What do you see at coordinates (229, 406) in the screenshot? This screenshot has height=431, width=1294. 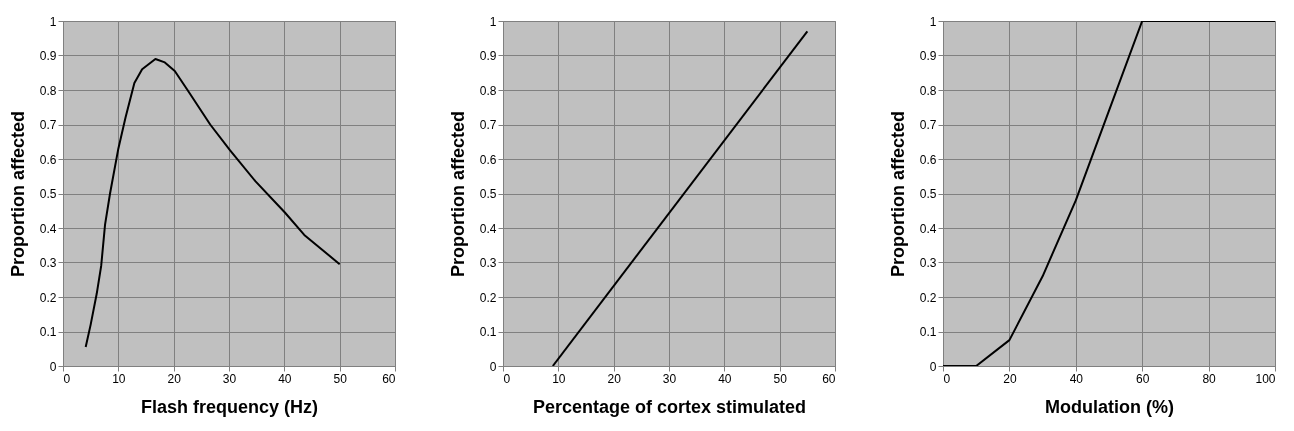 I see `x-axis-title: Flash frequency (Hz)` at bounding box center [229, 406].